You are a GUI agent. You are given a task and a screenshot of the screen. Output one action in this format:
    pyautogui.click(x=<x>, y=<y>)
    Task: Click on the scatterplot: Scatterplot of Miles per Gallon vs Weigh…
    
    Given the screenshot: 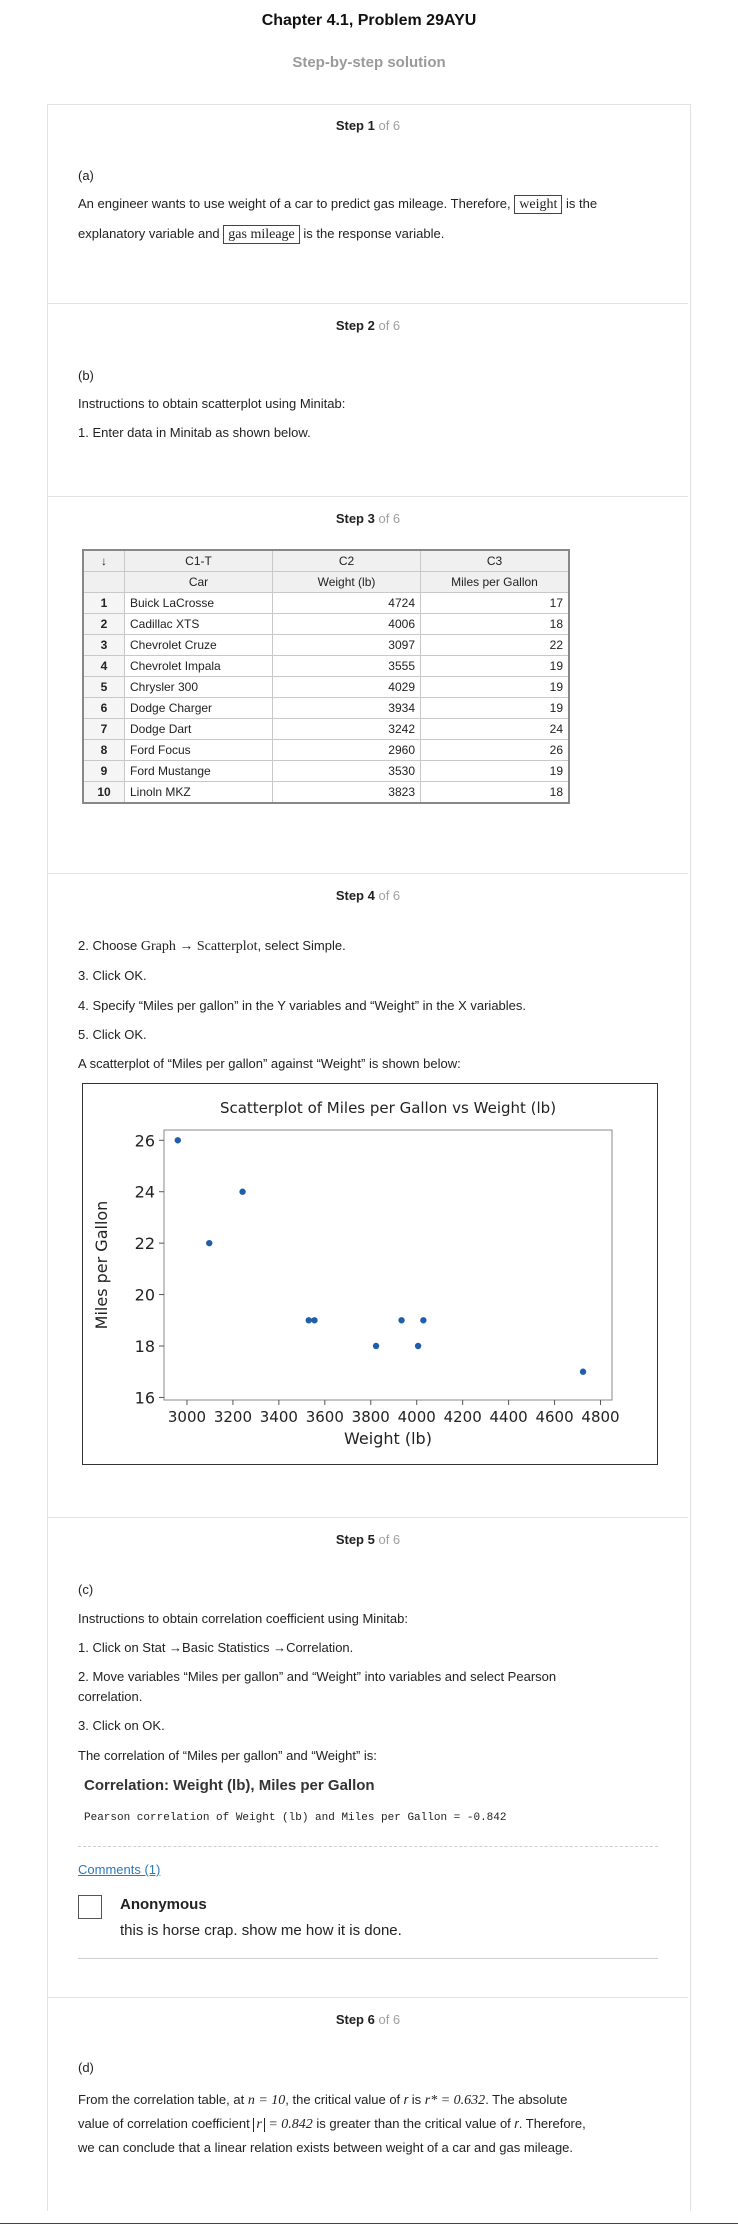 What is the action you would take?
    pyautogui.click(x=356, y=1273)
    